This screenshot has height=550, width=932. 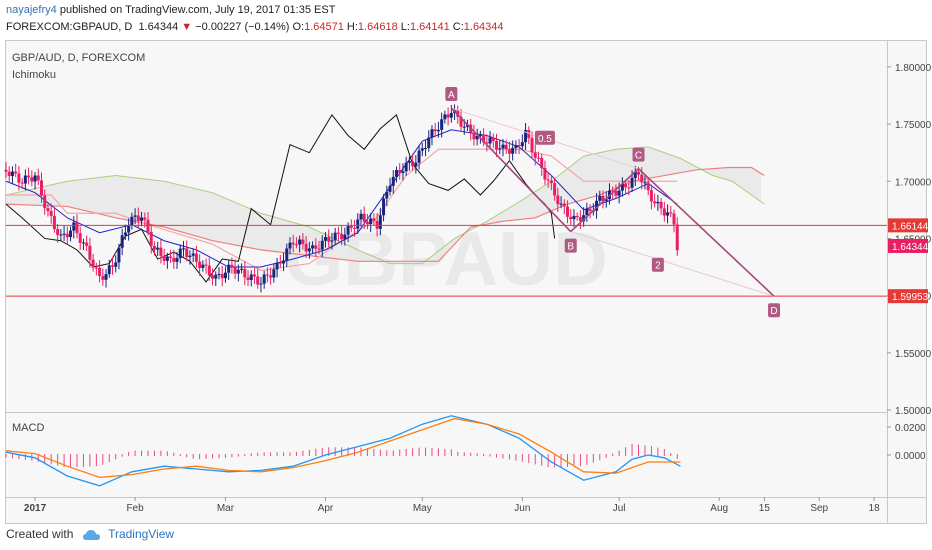 What do you see at coordinates (913, 125) in the screenshot?
I see `price-axis-label: 1.75000` at bounding box center [913, 125].